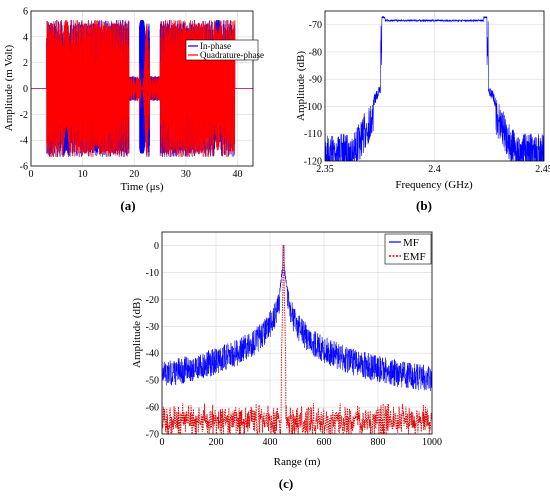  Describe the element at coordinates (315, 52) in the screenshot. I see `chart-b-ytick-4: -80` at that location.